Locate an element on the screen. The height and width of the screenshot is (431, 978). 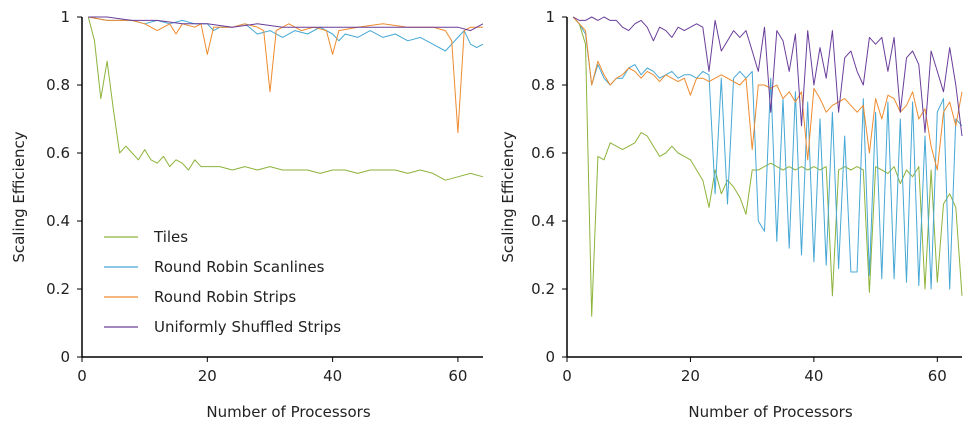
right-x-tick-label-3: 60 is located at coordinates (937, 376).